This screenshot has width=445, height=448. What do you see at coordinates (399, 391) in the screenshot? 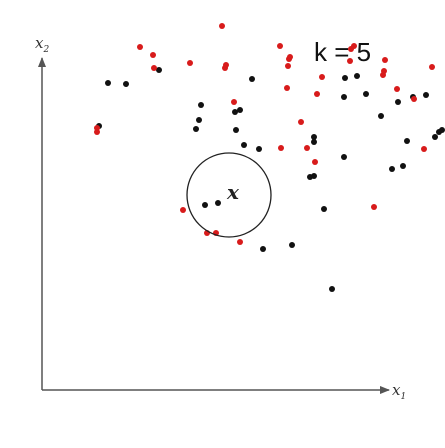
I see `x-axis-label: x1` at bounding box center [399, 391].